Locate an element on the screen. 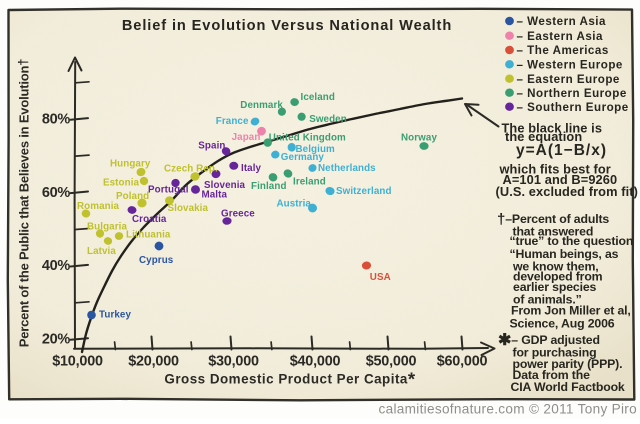  svg-text: United Kingdom is located at coordinates (307, 138).